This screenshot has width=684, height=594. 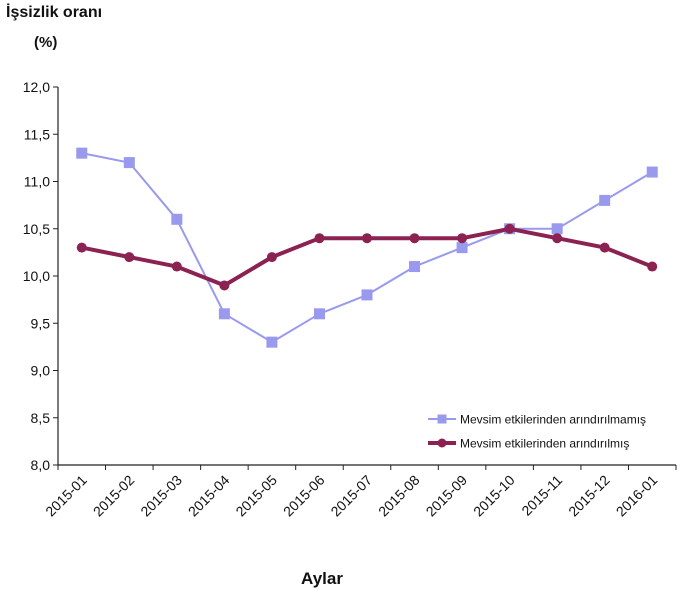 I want to click on x-tick-label: 2015-09, so click(x=447, y=496).